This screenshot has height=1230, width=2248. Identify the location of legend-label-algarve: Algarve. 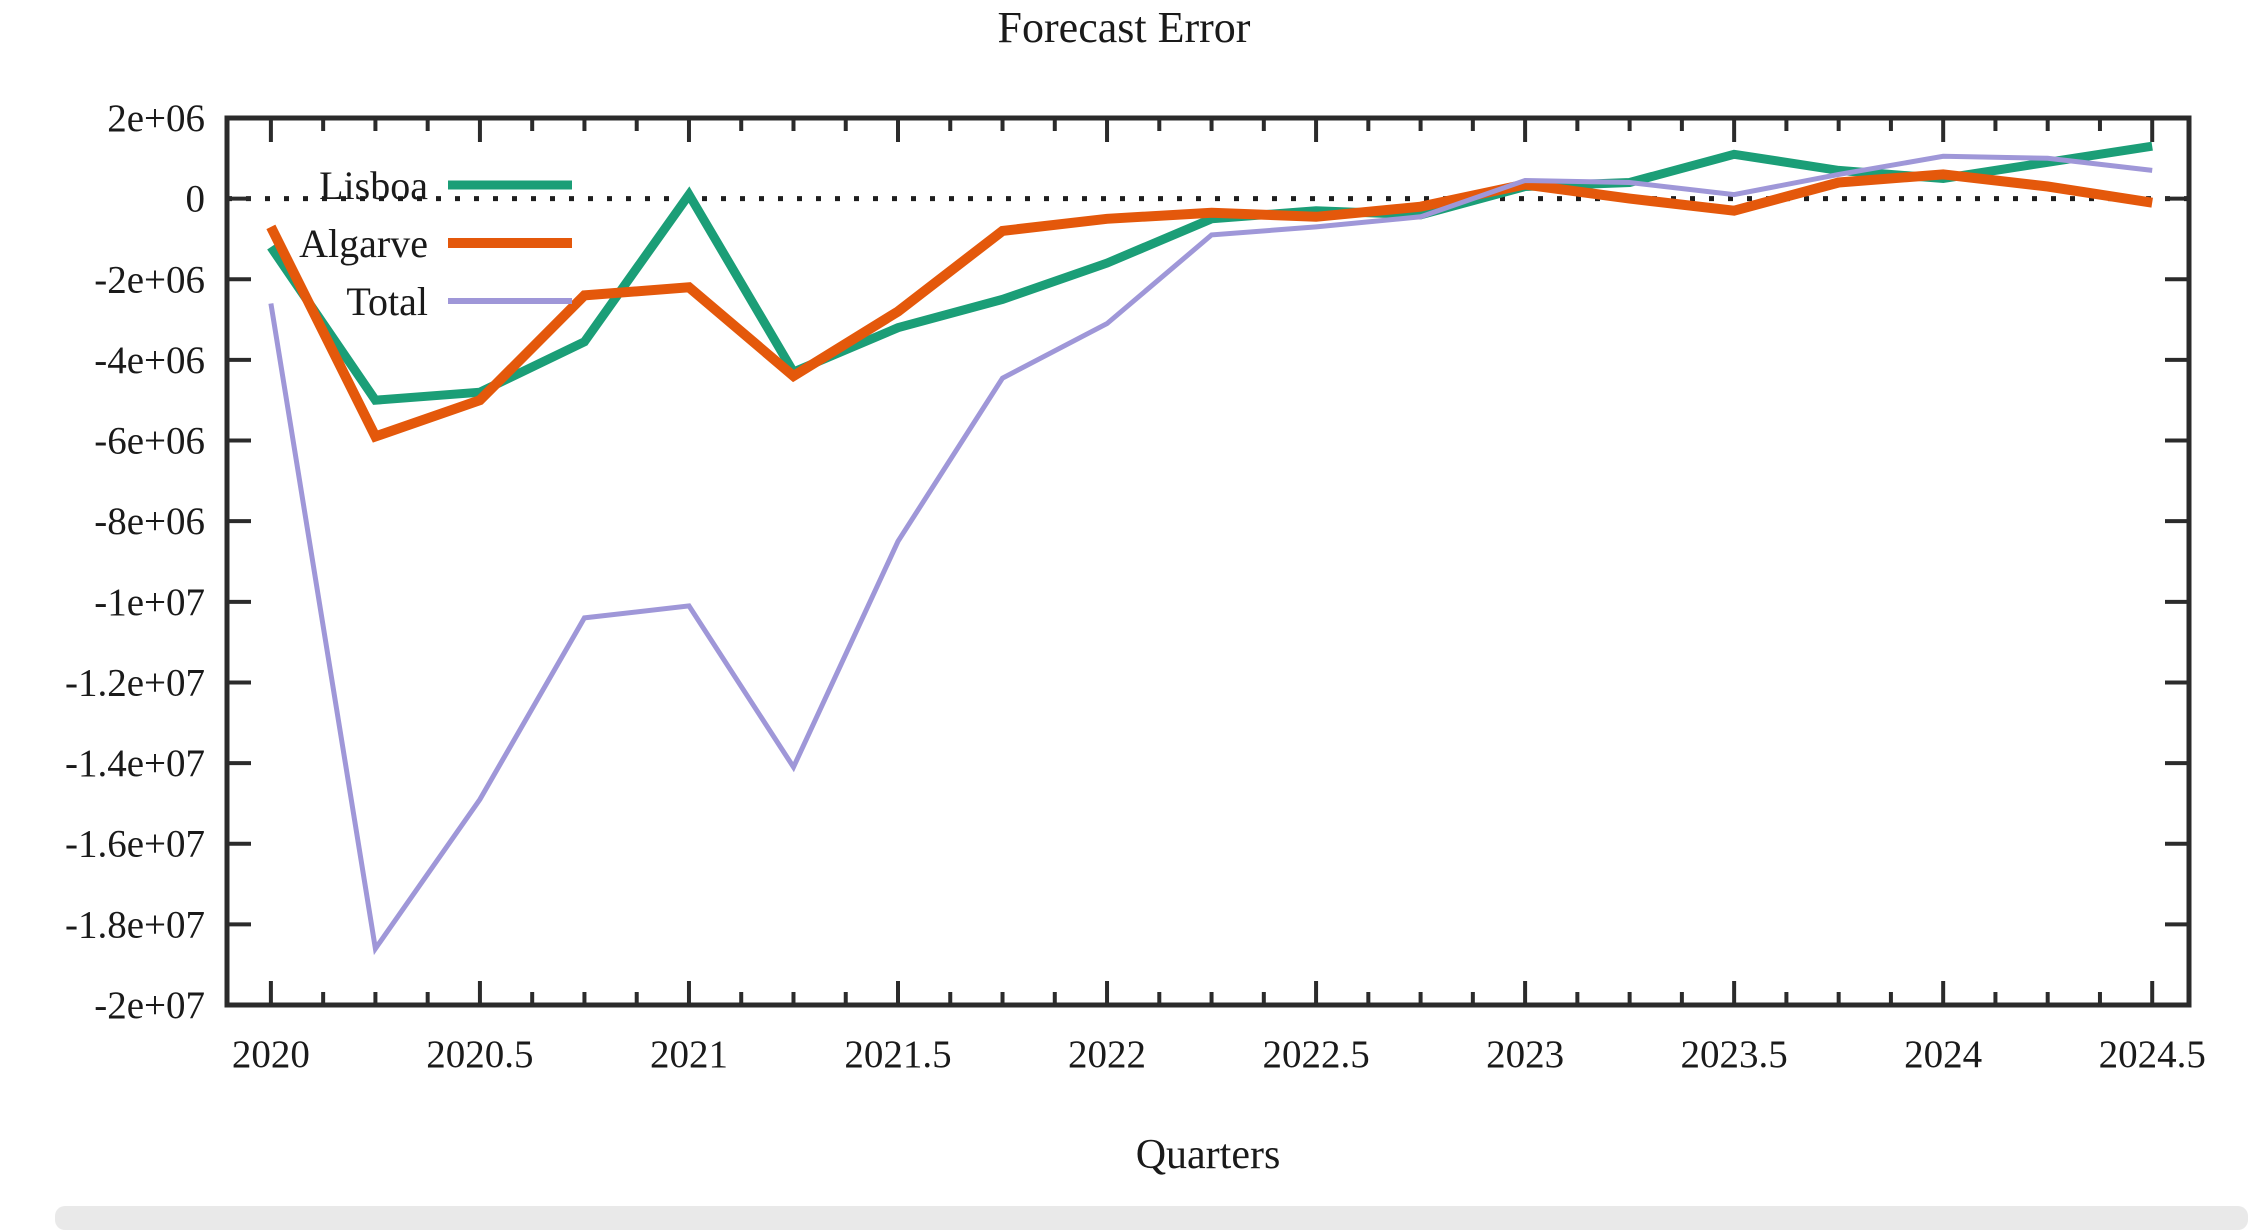
(363, 243).